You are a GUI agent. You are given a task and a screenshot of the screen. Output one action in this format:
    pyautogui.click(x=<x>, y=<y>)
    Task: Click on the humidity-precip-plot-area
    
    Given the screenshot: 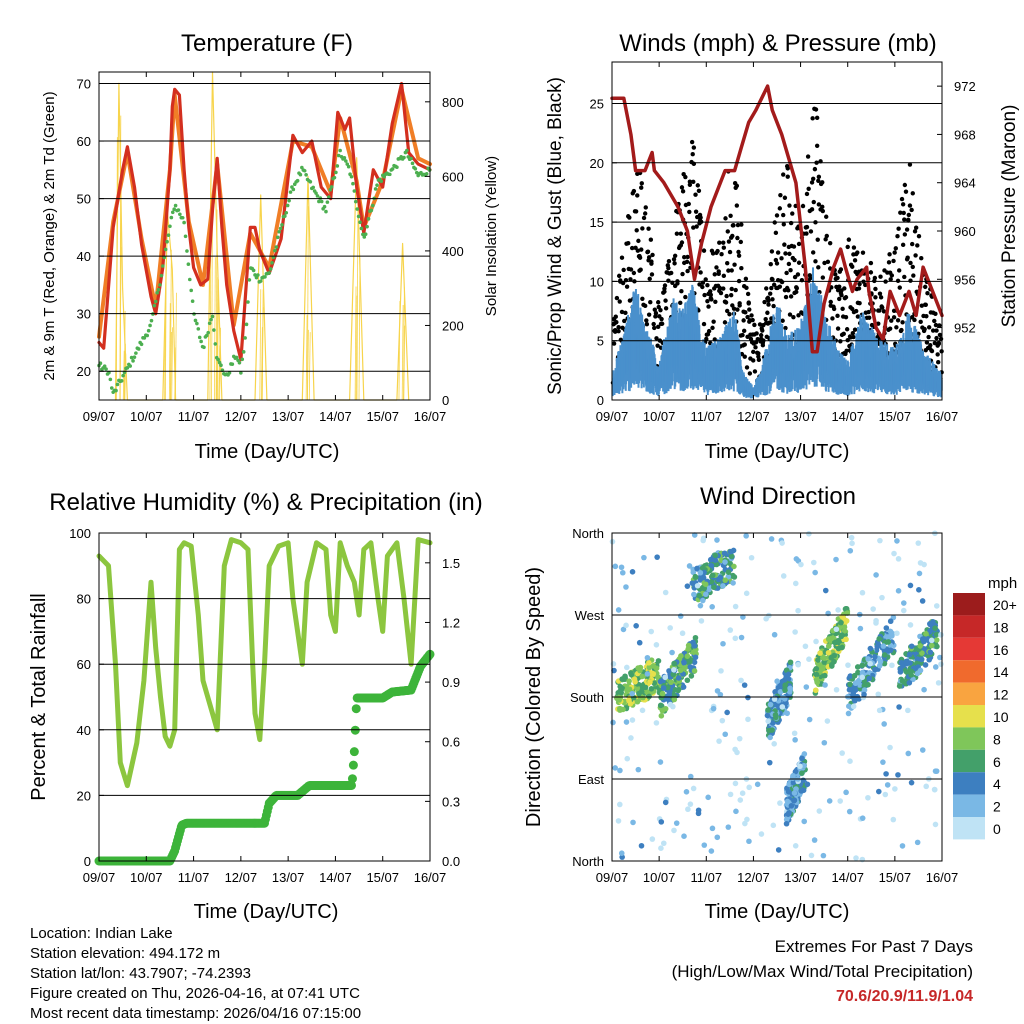 What is the action you would take?
    pyautogui.click(x=264, y=701)
    